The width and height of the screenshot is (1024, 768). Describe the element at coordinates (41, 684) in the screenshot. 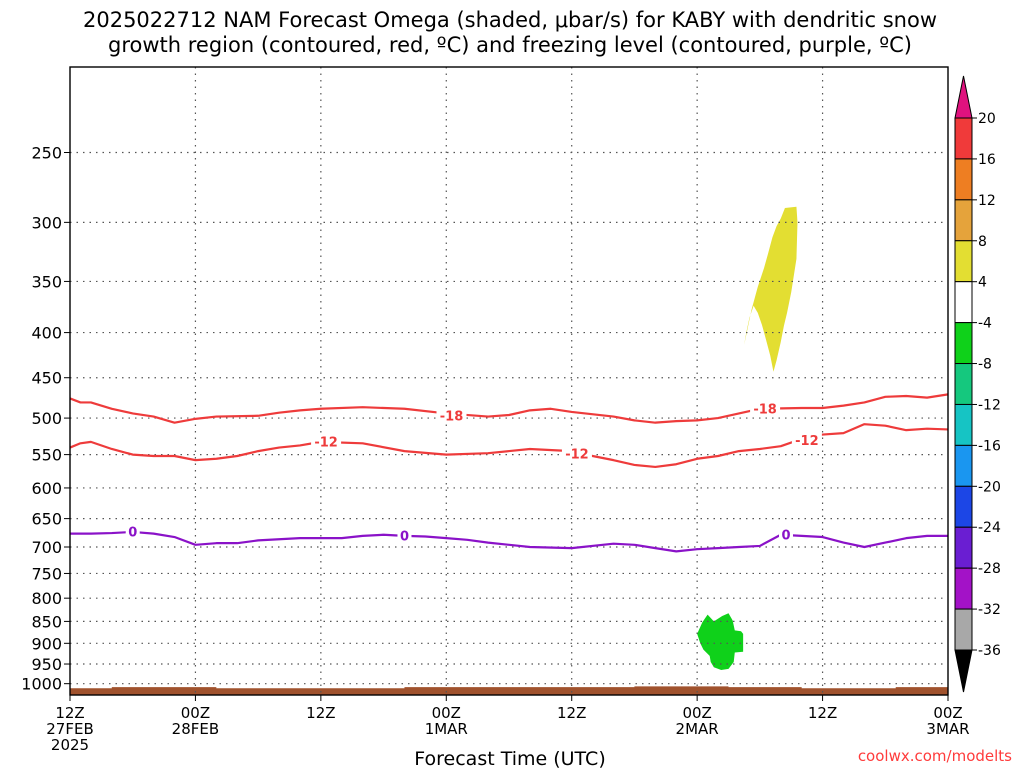

I see `y-tick-label-1000: 1000` at that location.